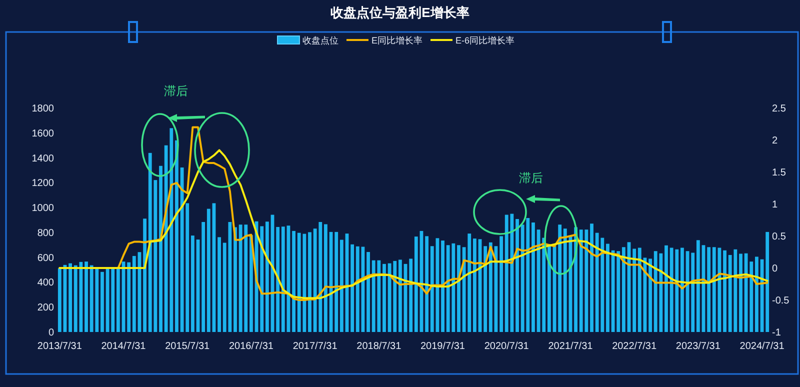 The image size is (800, 387). I want to click on x-tick-label: 2017/7/31, so click(315, 346).